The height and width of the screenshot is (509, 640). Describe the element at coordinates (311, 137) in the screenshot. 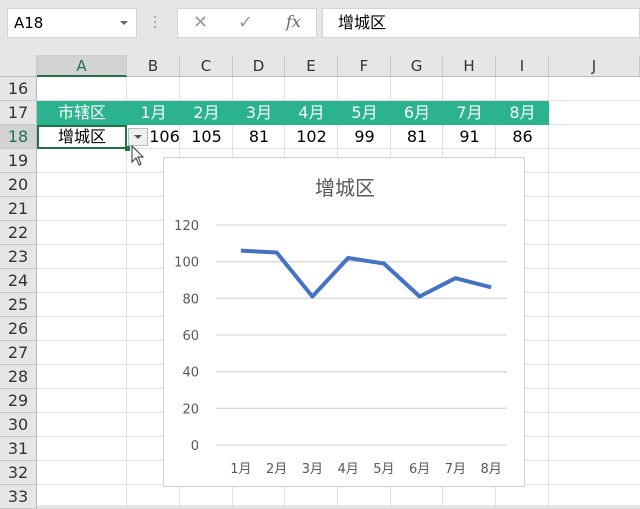

I see `table-cell: 102` at that location.